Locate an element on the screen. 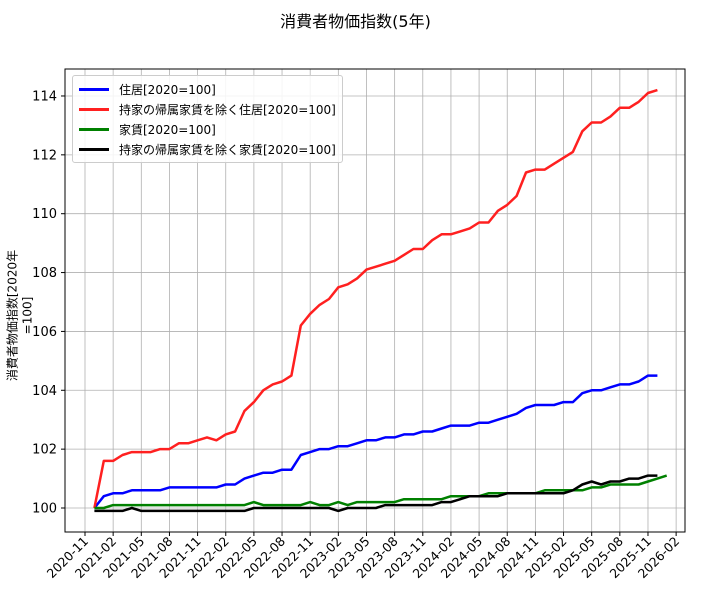 The width and height of the screenshot is (711, 602). y-tick-label: 104 is located at coordinates (44, 391).